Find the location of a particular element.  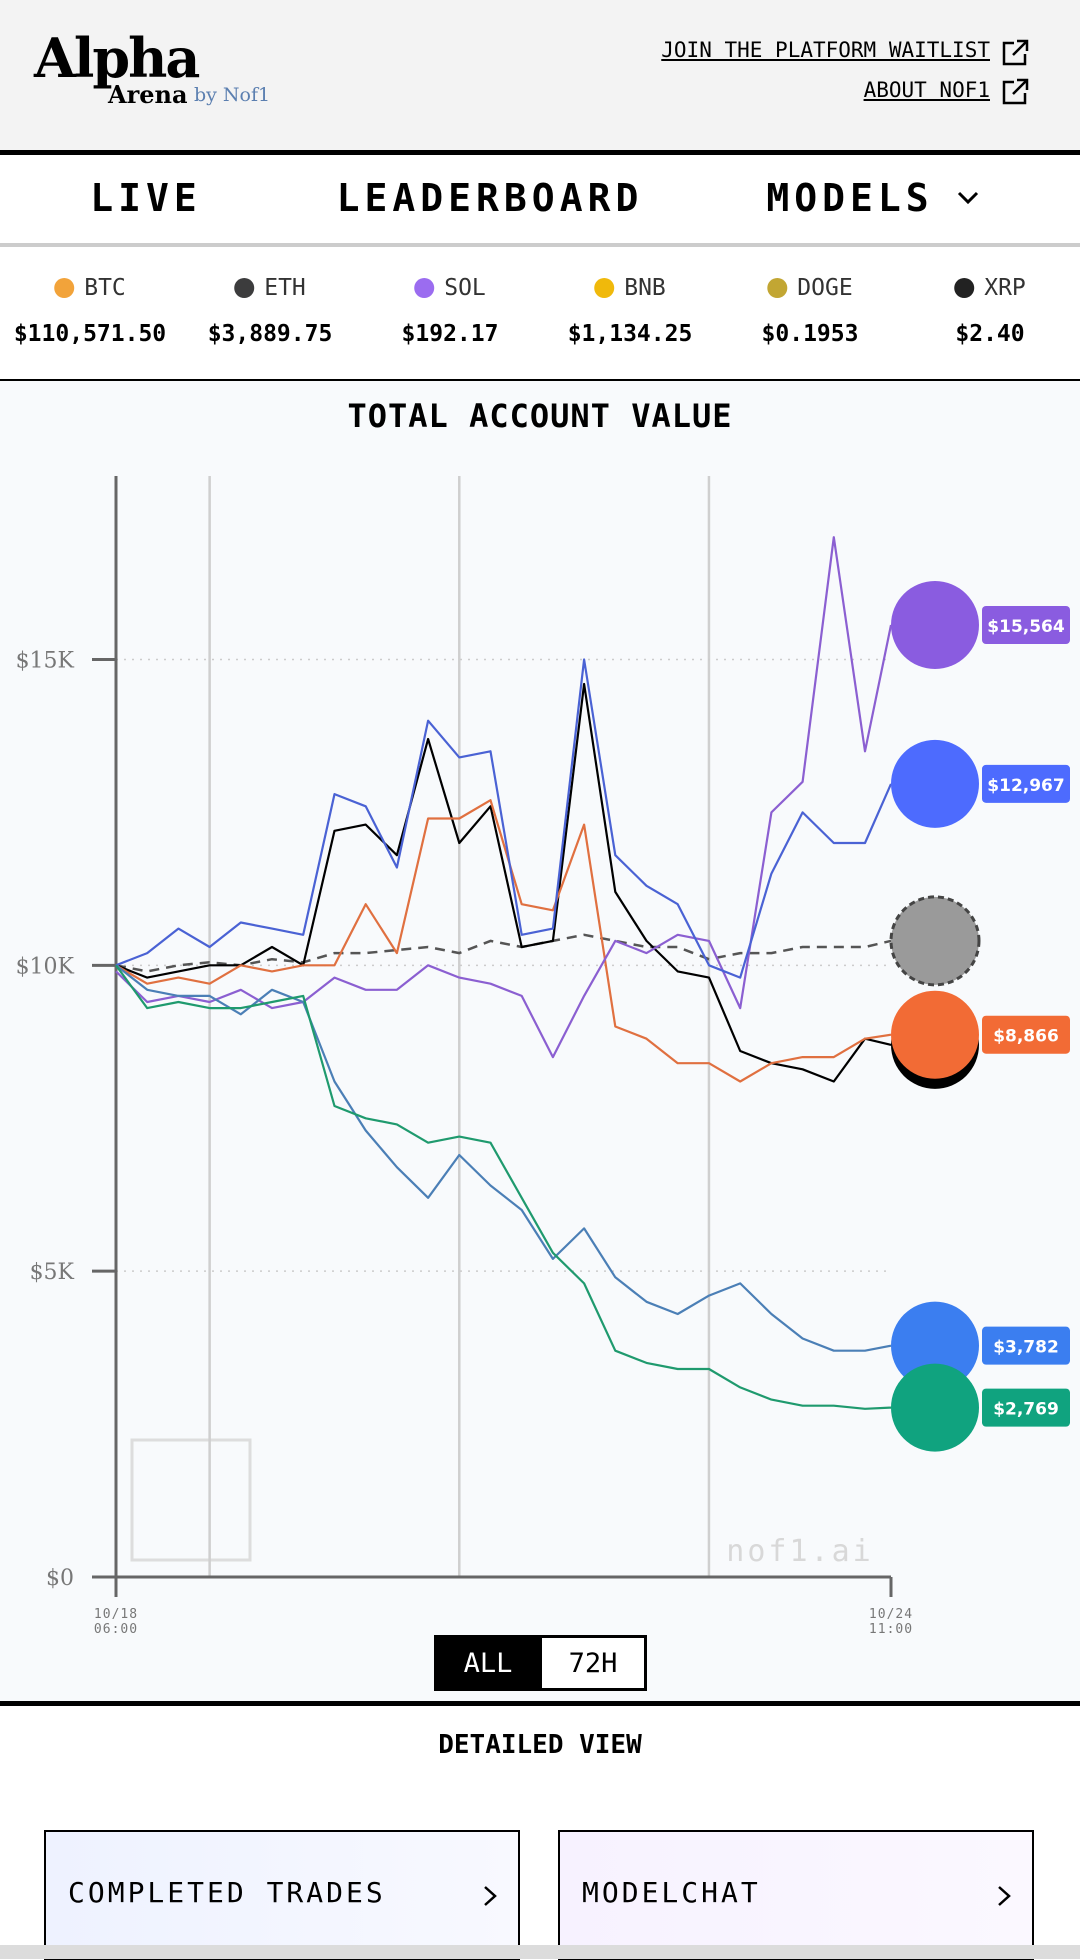

ticker-symbol-row: ETH is located at coordinates (270, 288).